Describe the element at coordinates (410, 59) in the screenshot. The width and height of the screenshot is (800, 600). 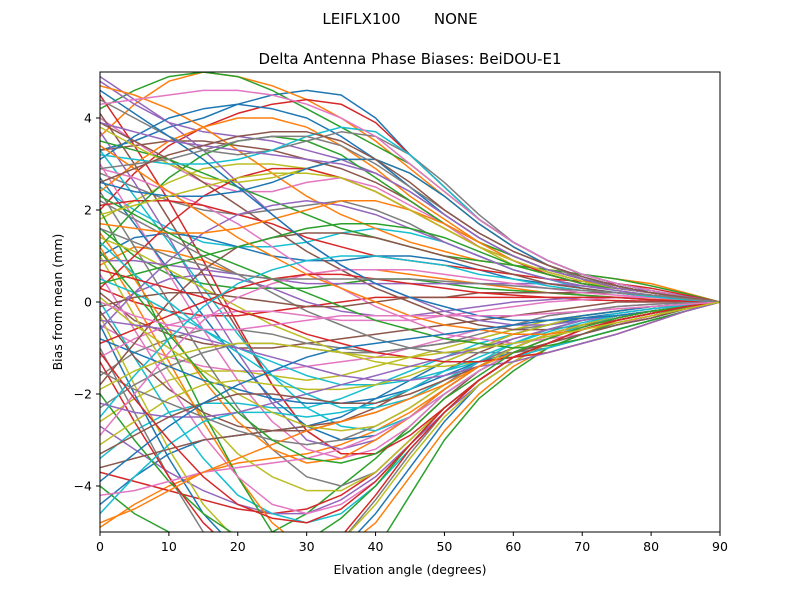
I see `chart-title: Delta Antenna Phase Biases: BeiDOU-E1` at that location.